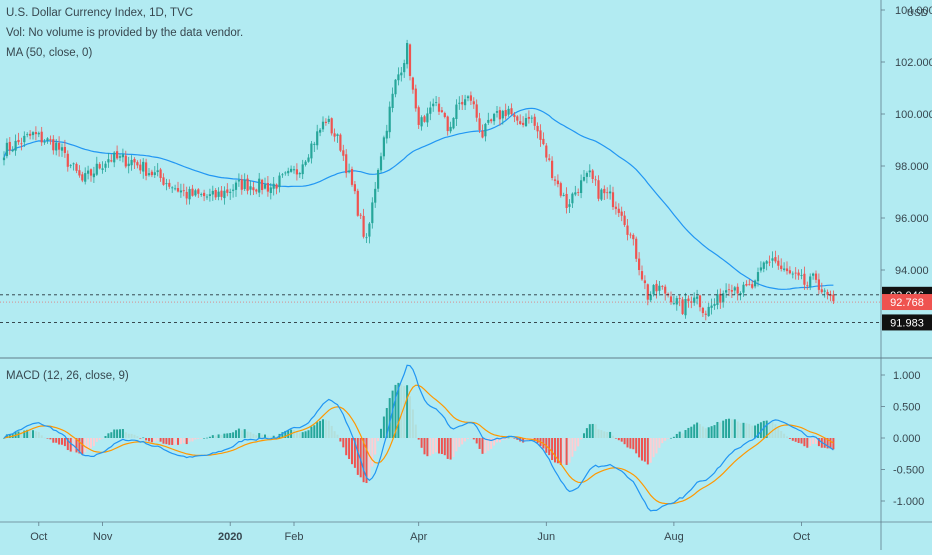 This screenshot has height=555, width=932. I want to click on price-label: 91.983, so click(907, 323).